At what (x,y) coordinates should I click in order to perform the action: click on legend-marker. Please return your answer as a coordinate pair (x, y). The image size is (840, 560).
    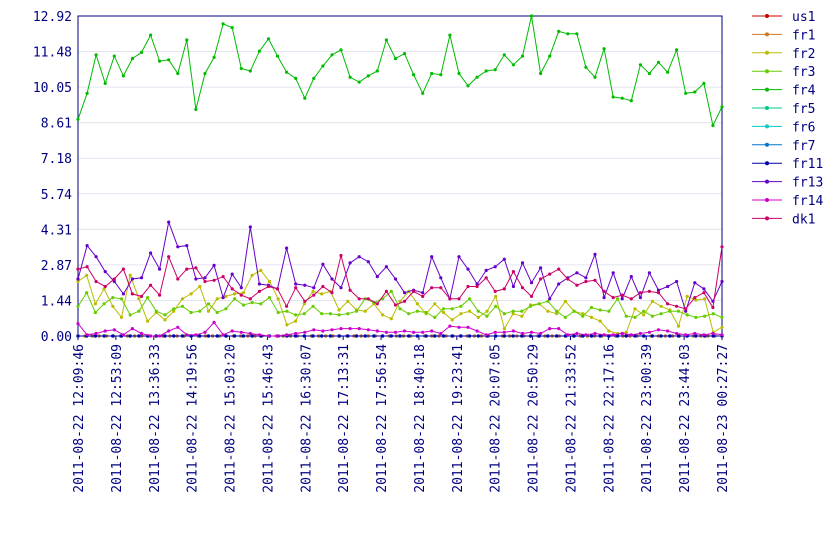
    Looking at the image, I should click on (767, 52).